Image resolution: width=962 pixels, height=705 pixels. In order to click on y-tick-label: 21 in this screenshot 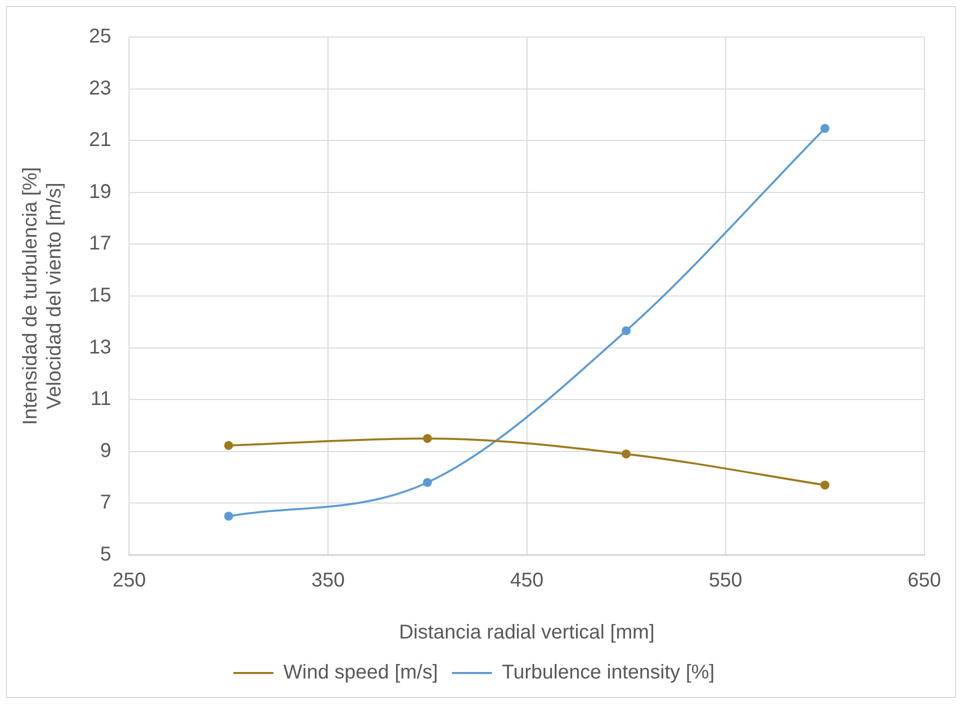, I will do `click(100, 140)`.